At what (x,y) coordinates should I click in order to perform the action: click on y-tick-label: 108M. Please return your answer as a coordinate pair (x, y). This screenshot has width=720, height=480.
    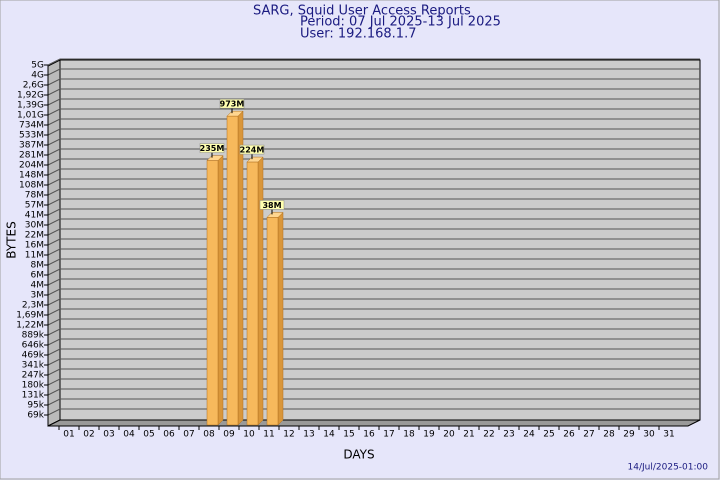
    Looking at the image, I should click on (31, 186).